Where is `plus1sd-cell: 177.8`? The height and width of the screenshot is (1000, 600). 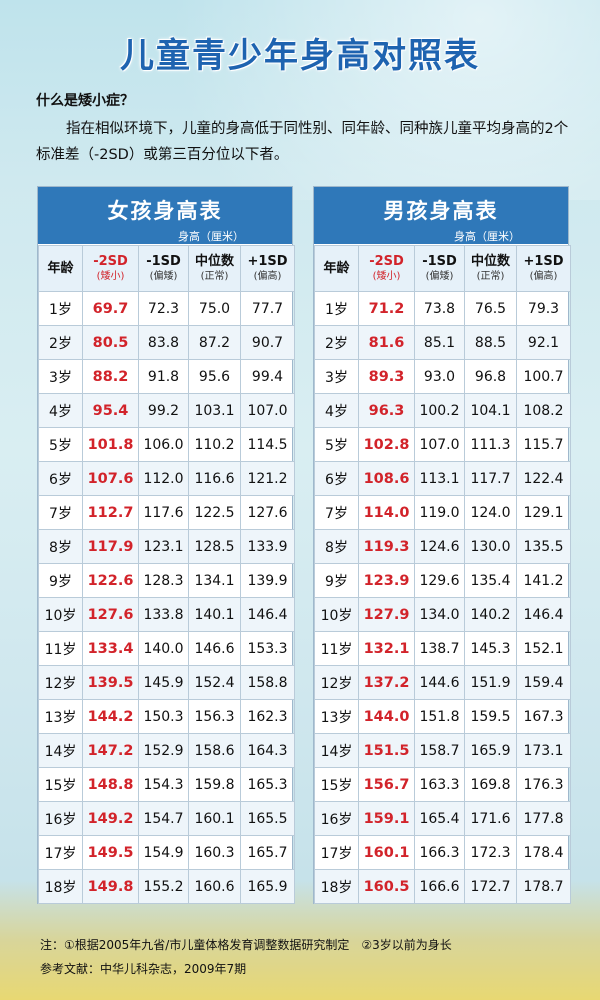
plus1sd-cell: 177.8 is located at coordinates (543, 818).